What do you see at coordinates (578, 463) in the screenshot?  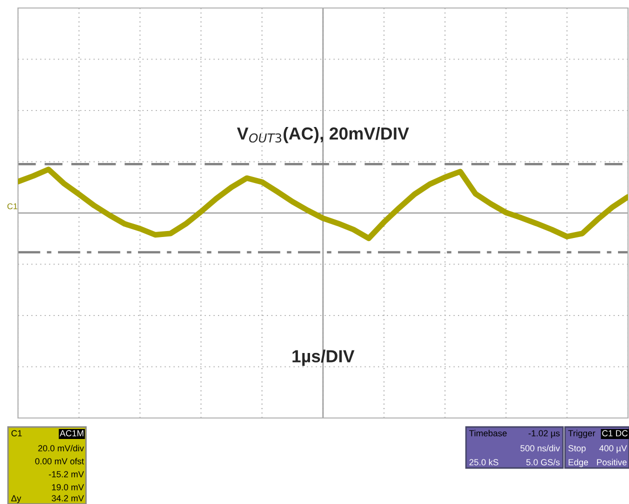 I see `text: Edge` at bounding box center [578, 463].